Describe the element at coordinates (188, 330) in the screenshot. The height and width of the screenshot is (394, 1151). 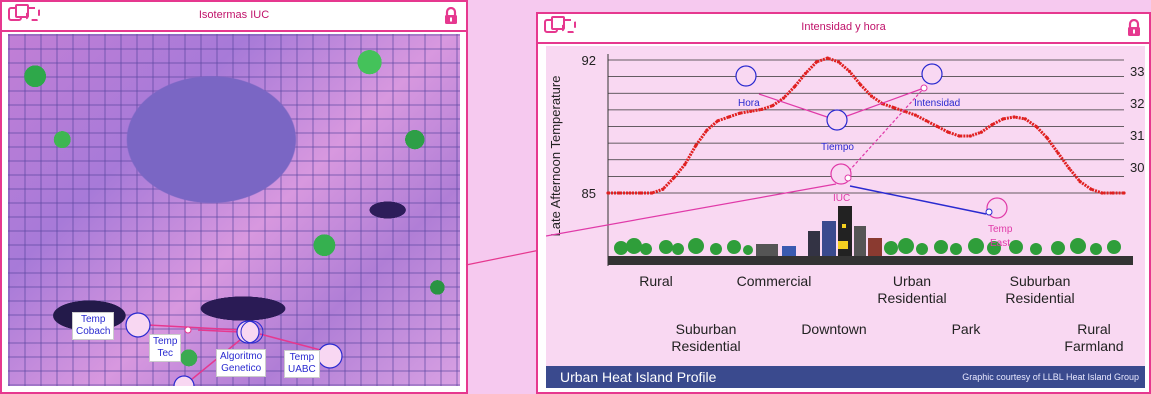
I see `node-tec-port` at that location.